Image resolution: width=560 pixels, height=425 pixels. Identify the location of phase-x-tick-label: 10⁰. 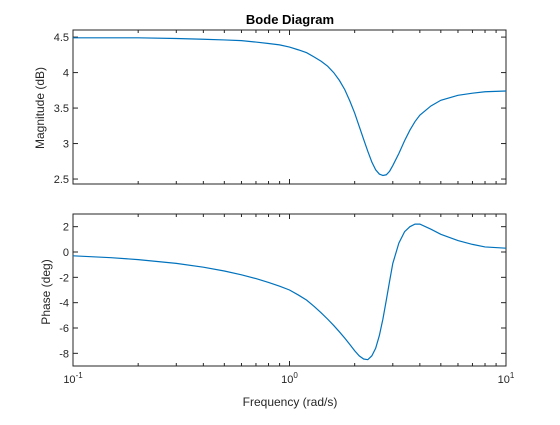
(289, 378).